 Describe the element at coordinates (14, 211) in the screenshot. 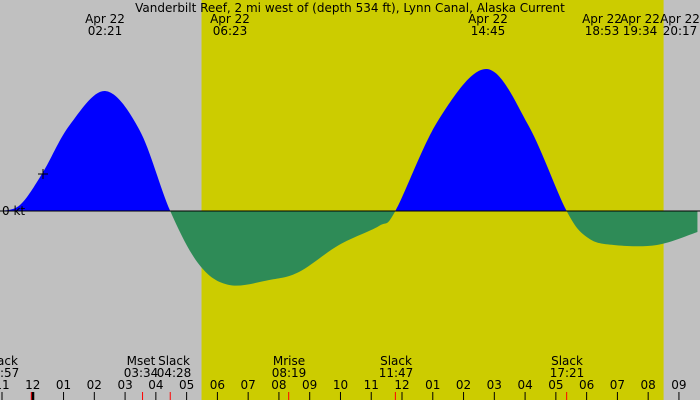

I see `zero-kt-label: 0 kt` at that location.